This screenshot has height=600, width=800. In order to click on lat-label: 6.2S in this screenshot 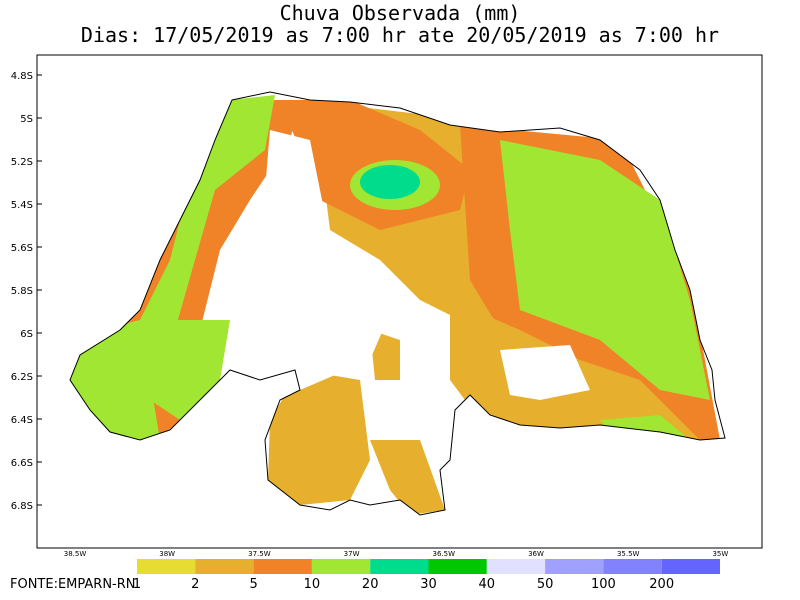, I will do `click(22, 377)`.